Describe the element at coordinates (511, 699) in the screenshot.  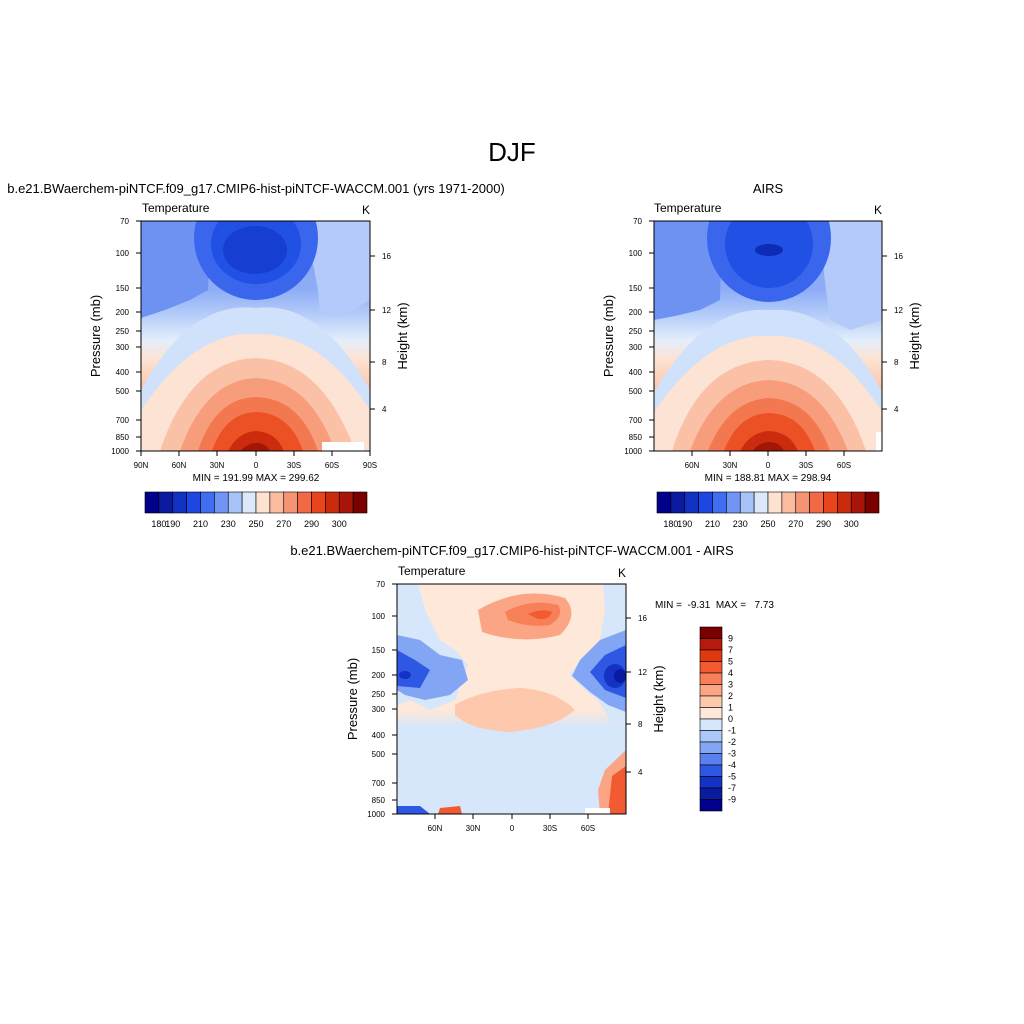
I see `panel-diff-field` at that location.